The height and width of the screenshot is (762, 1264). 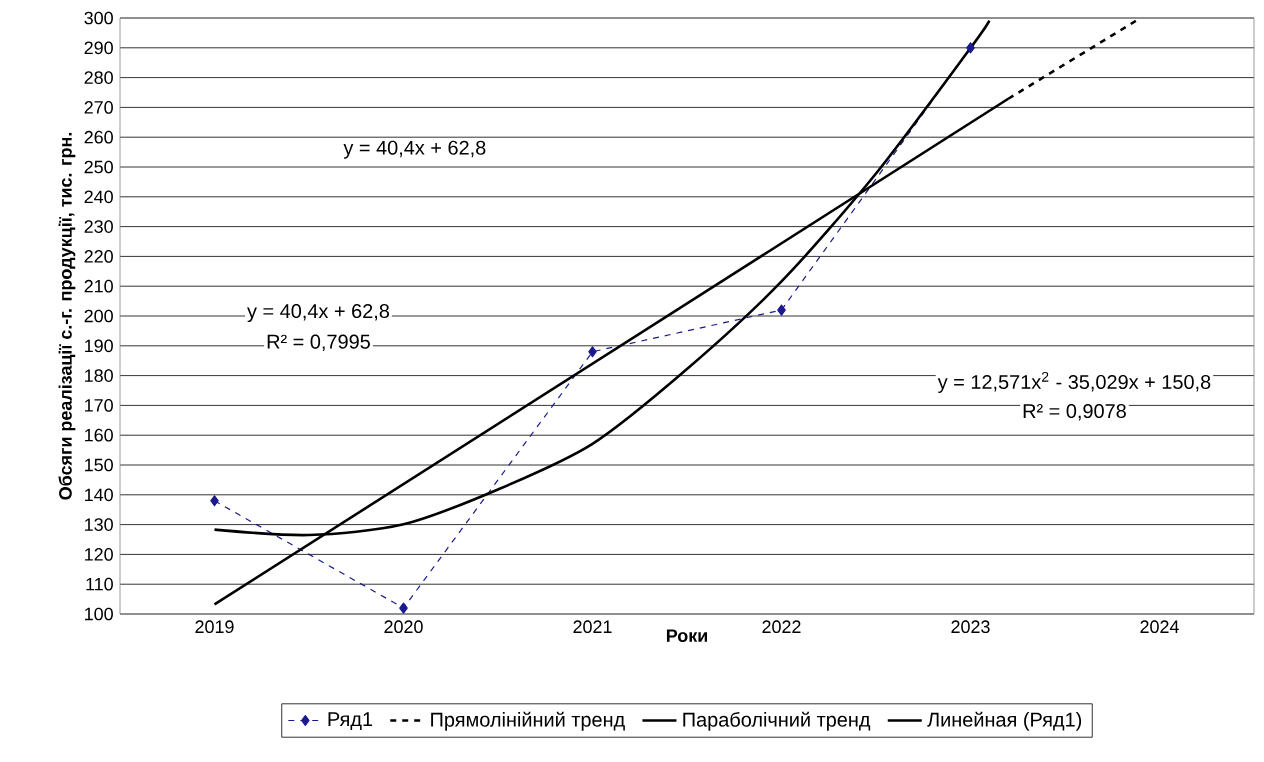 I want to click on legend-label: Прямолінійний тренд, so click(x=528, y=721).